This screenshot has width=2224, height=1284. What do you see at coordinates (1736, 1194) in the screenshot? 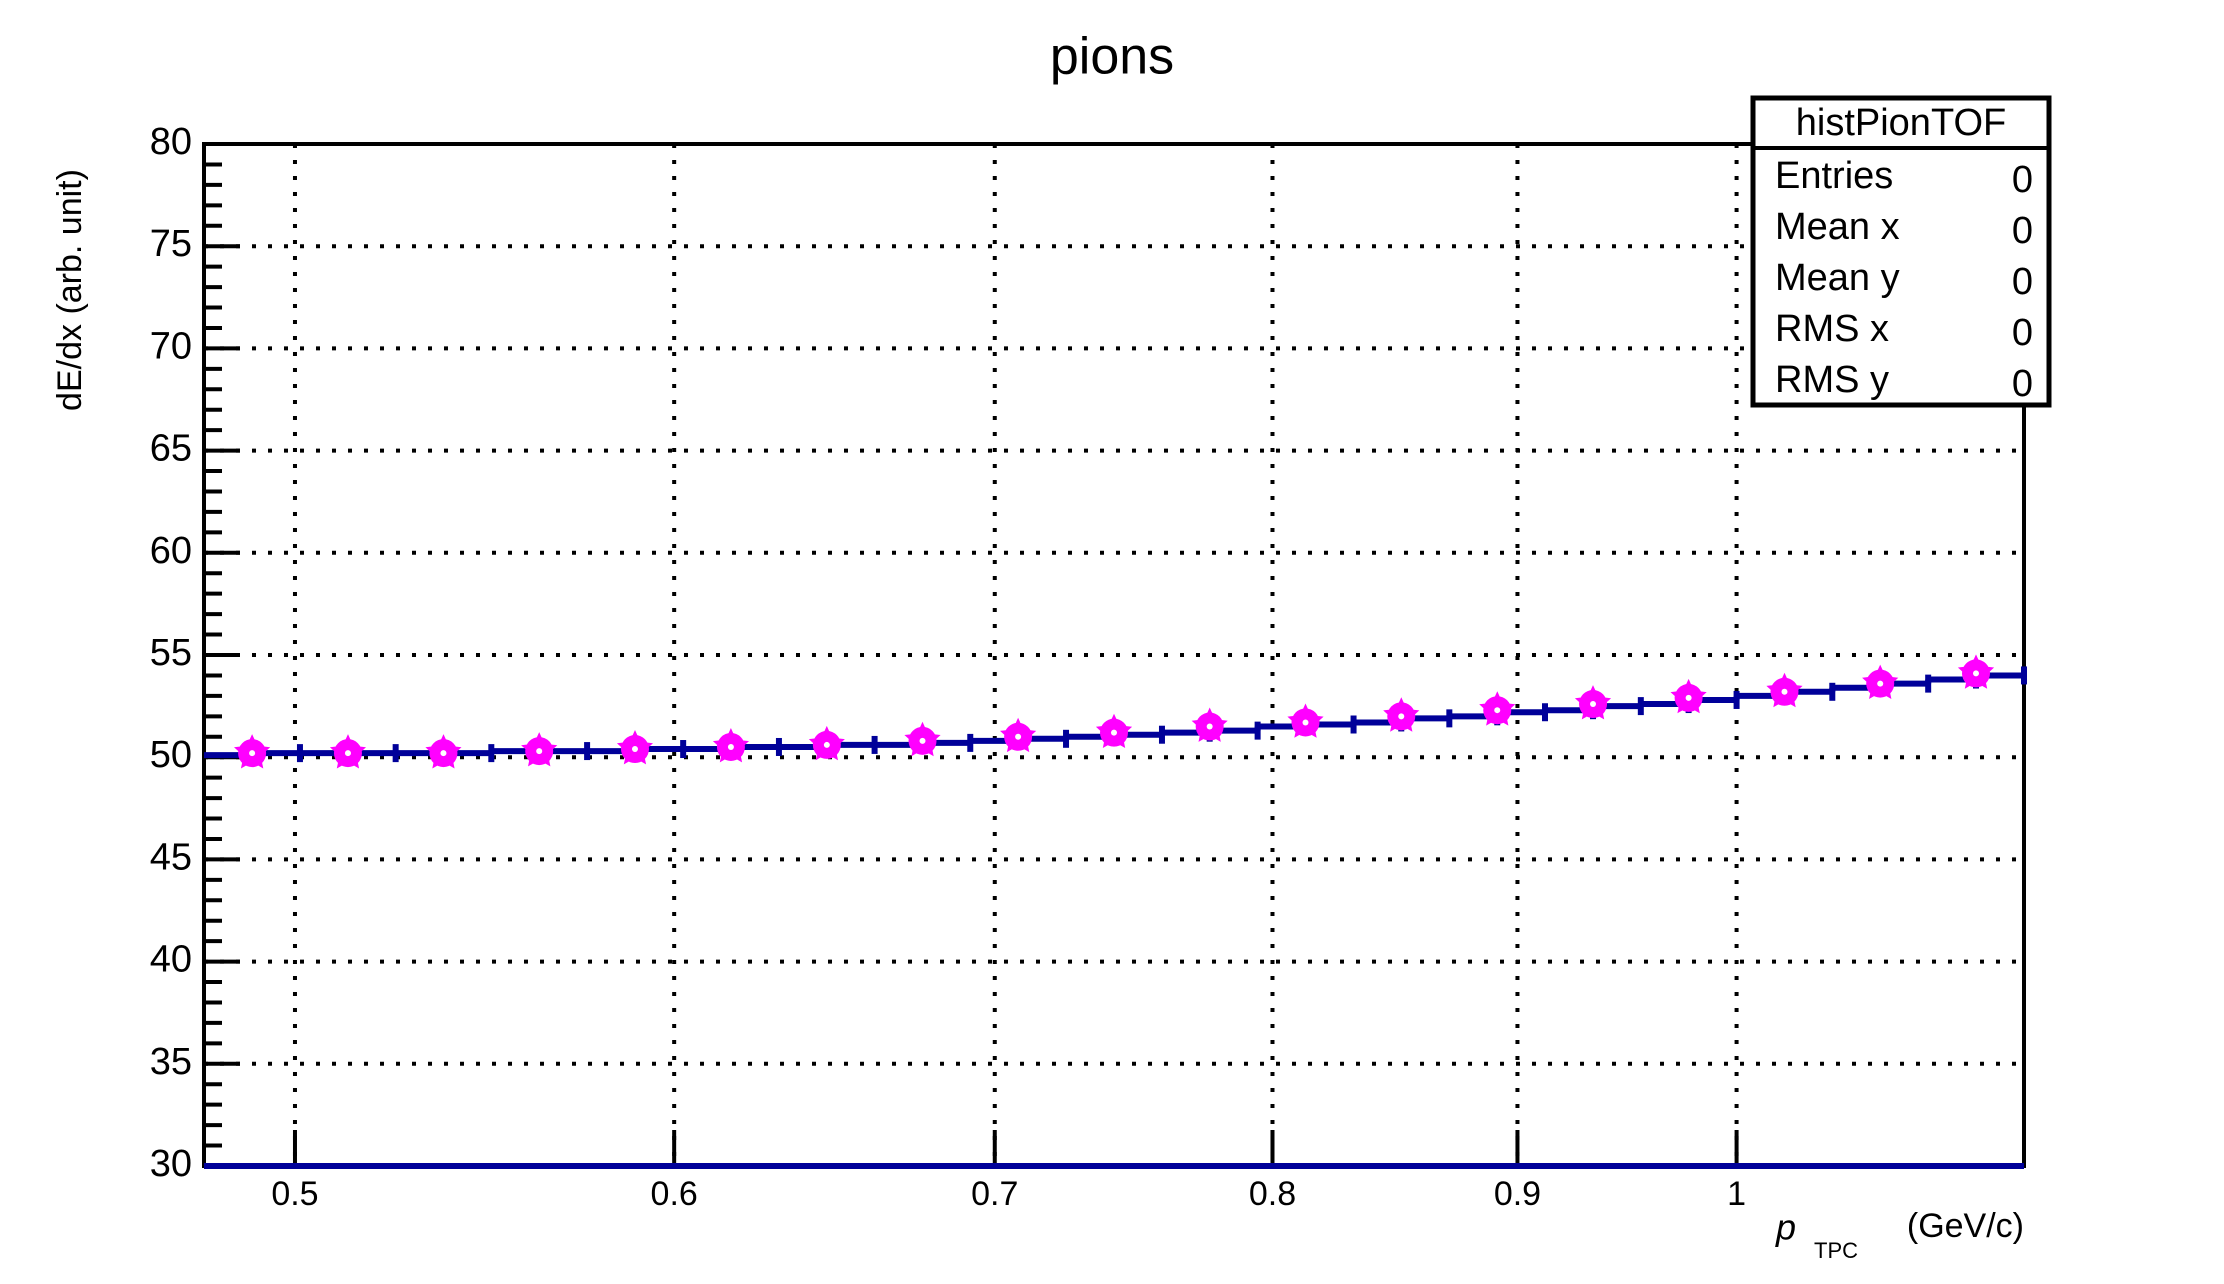
I see `x-tick-label: 1` at bounding box center [1736, 1194].